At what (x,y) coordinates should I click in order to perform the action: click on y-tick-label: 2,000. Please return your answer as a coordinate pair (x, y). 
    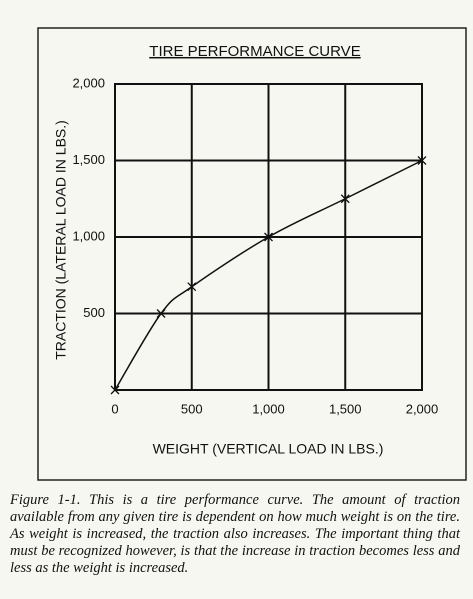
    Looking at the image, I should click on (88, 82).